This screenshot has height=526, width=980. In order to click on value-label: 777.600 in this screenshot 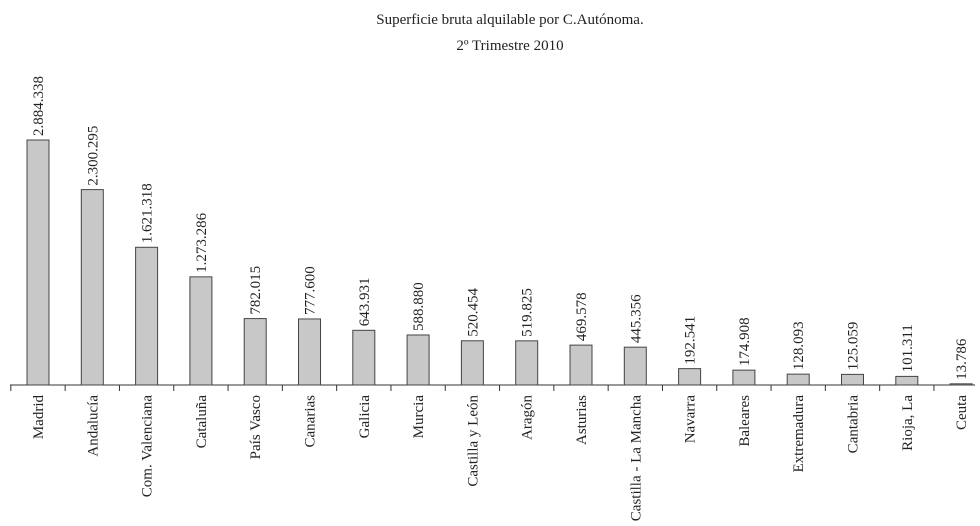, I will do `click(311, 290)`.